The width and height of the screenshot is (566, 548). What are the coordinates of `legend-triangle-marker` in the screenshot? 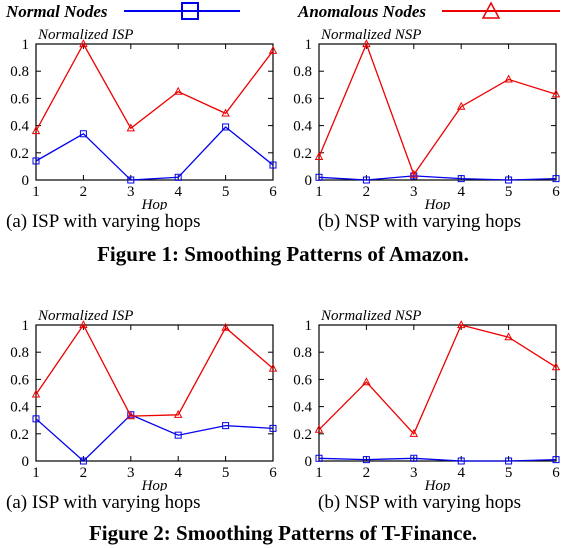 It's located at (491, 10).